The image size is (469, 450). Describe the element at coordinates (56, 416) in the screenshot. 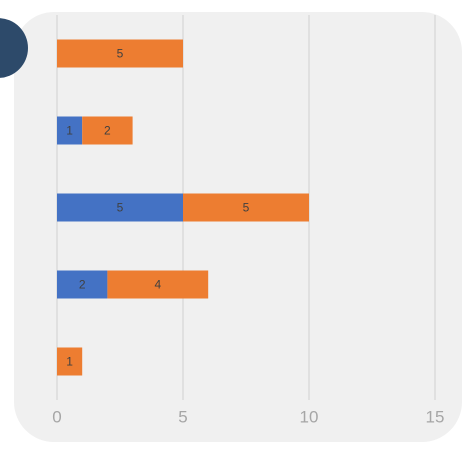

I see `x-tick-label: 0` at that location.